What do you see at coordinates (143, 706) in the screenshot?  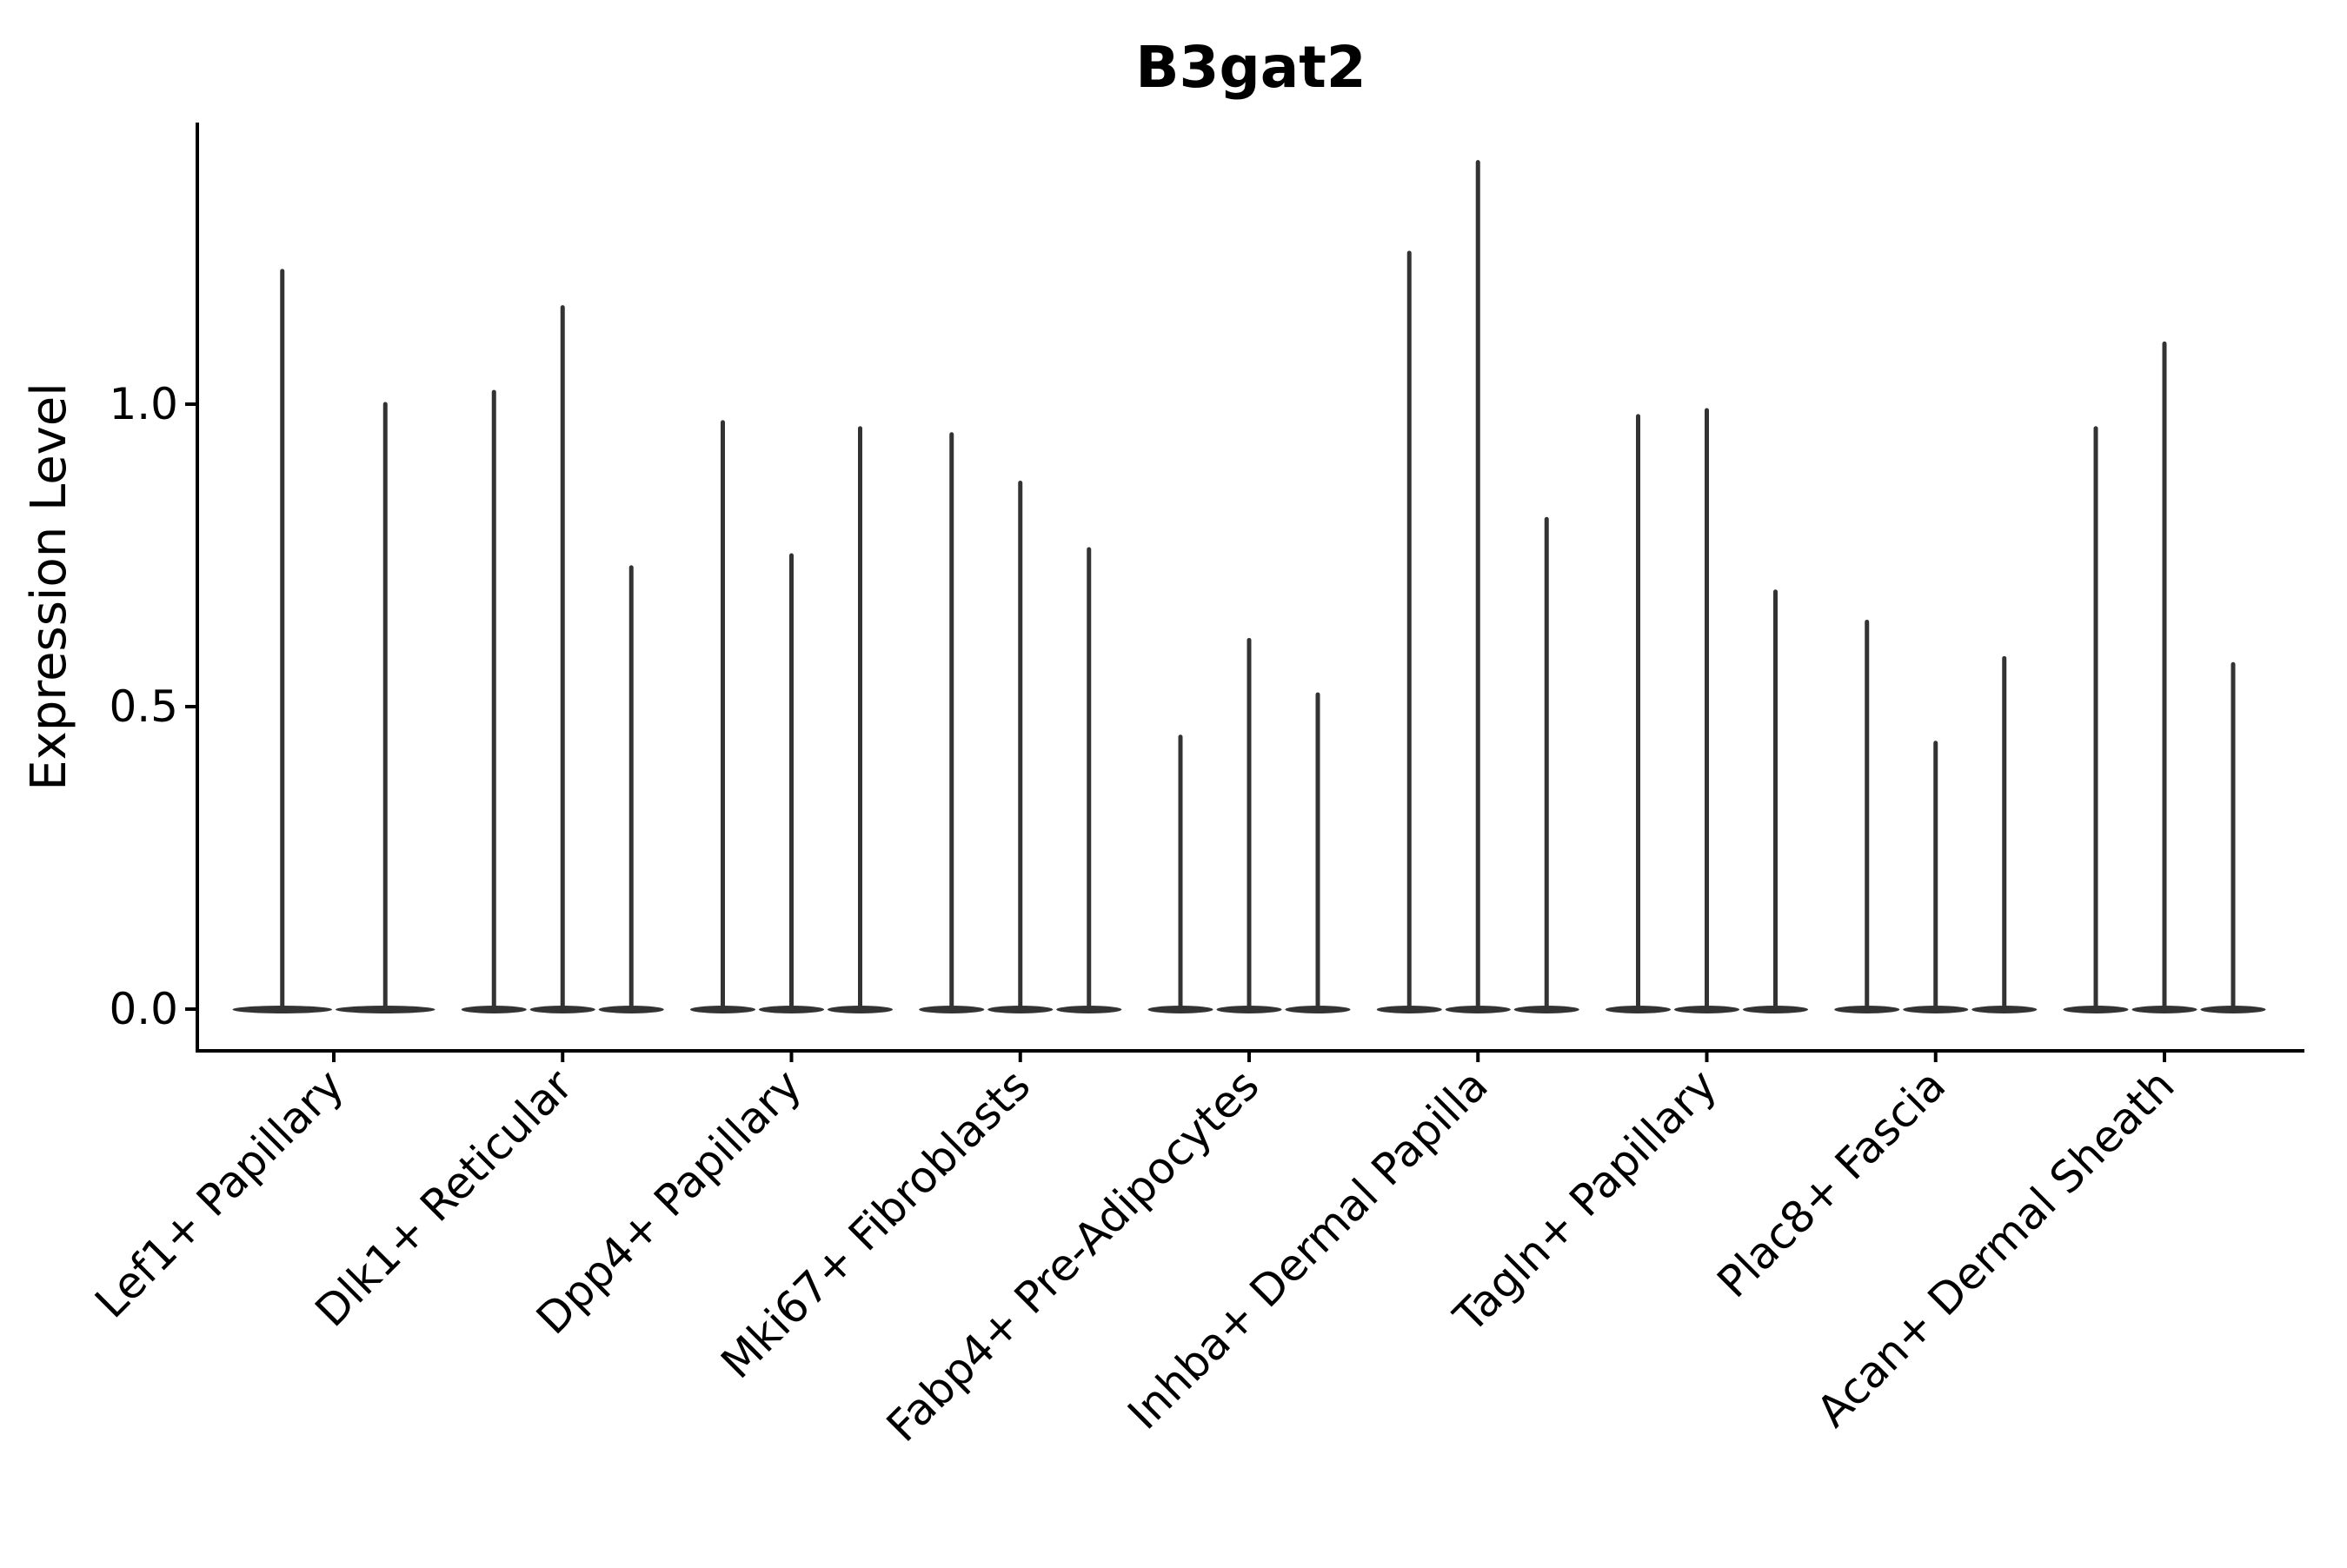 I see `y-tick-label: 0.5` at bounding box center [143, 706].